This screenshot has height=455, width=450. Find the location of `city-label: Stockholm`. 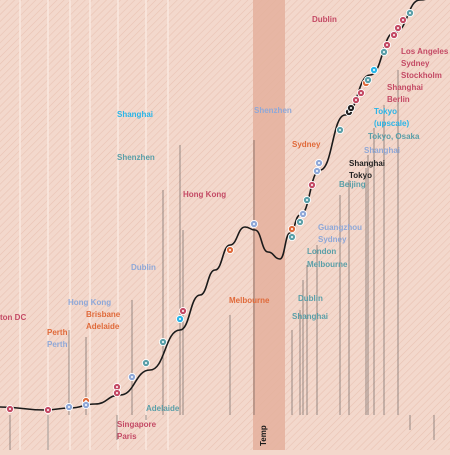

city-label: Stockholm is located at coordinates (421, 75).